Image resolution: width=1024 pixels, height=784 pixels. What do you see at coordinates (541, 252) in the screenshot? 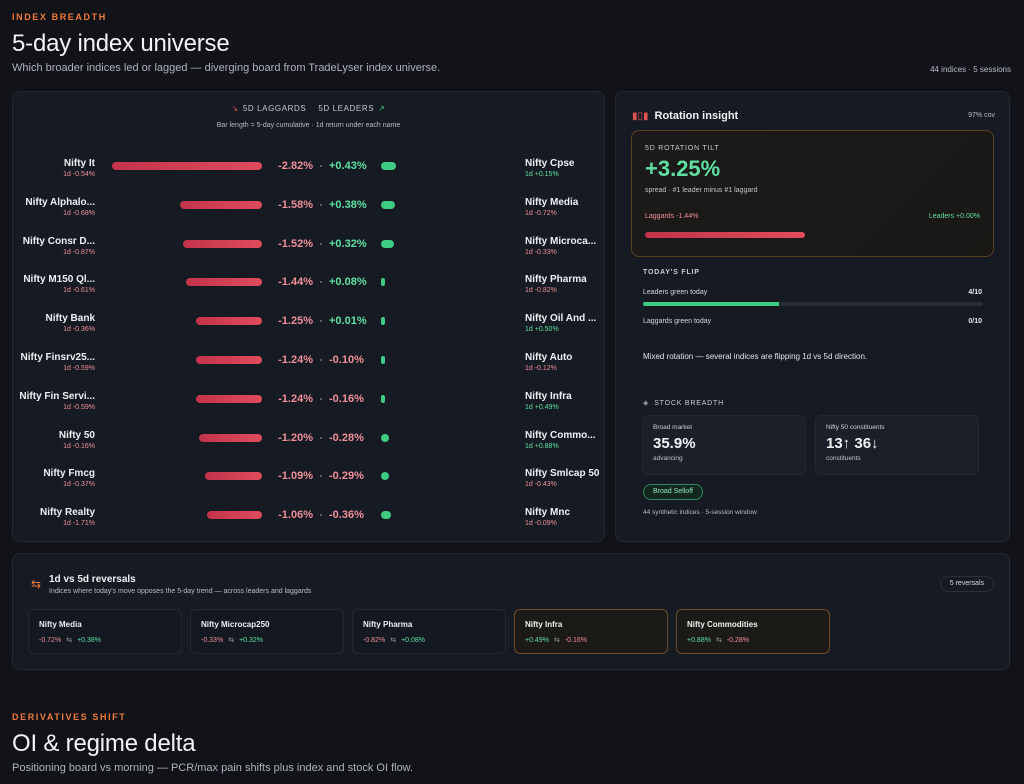
I see `leader-1d: 1d -0.33%` at bounding box center [541, 252].